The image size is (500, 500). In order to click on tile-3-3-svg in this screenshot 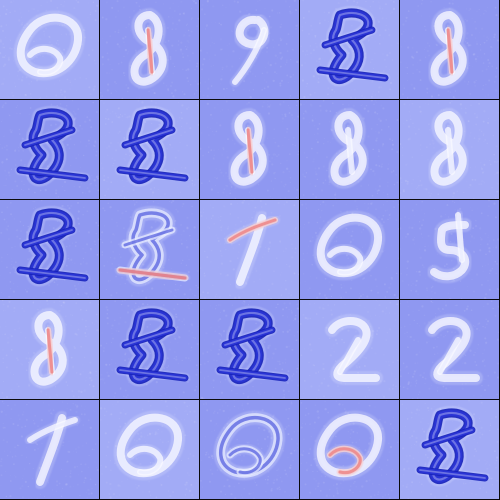, I will do `click(349, 349)`.